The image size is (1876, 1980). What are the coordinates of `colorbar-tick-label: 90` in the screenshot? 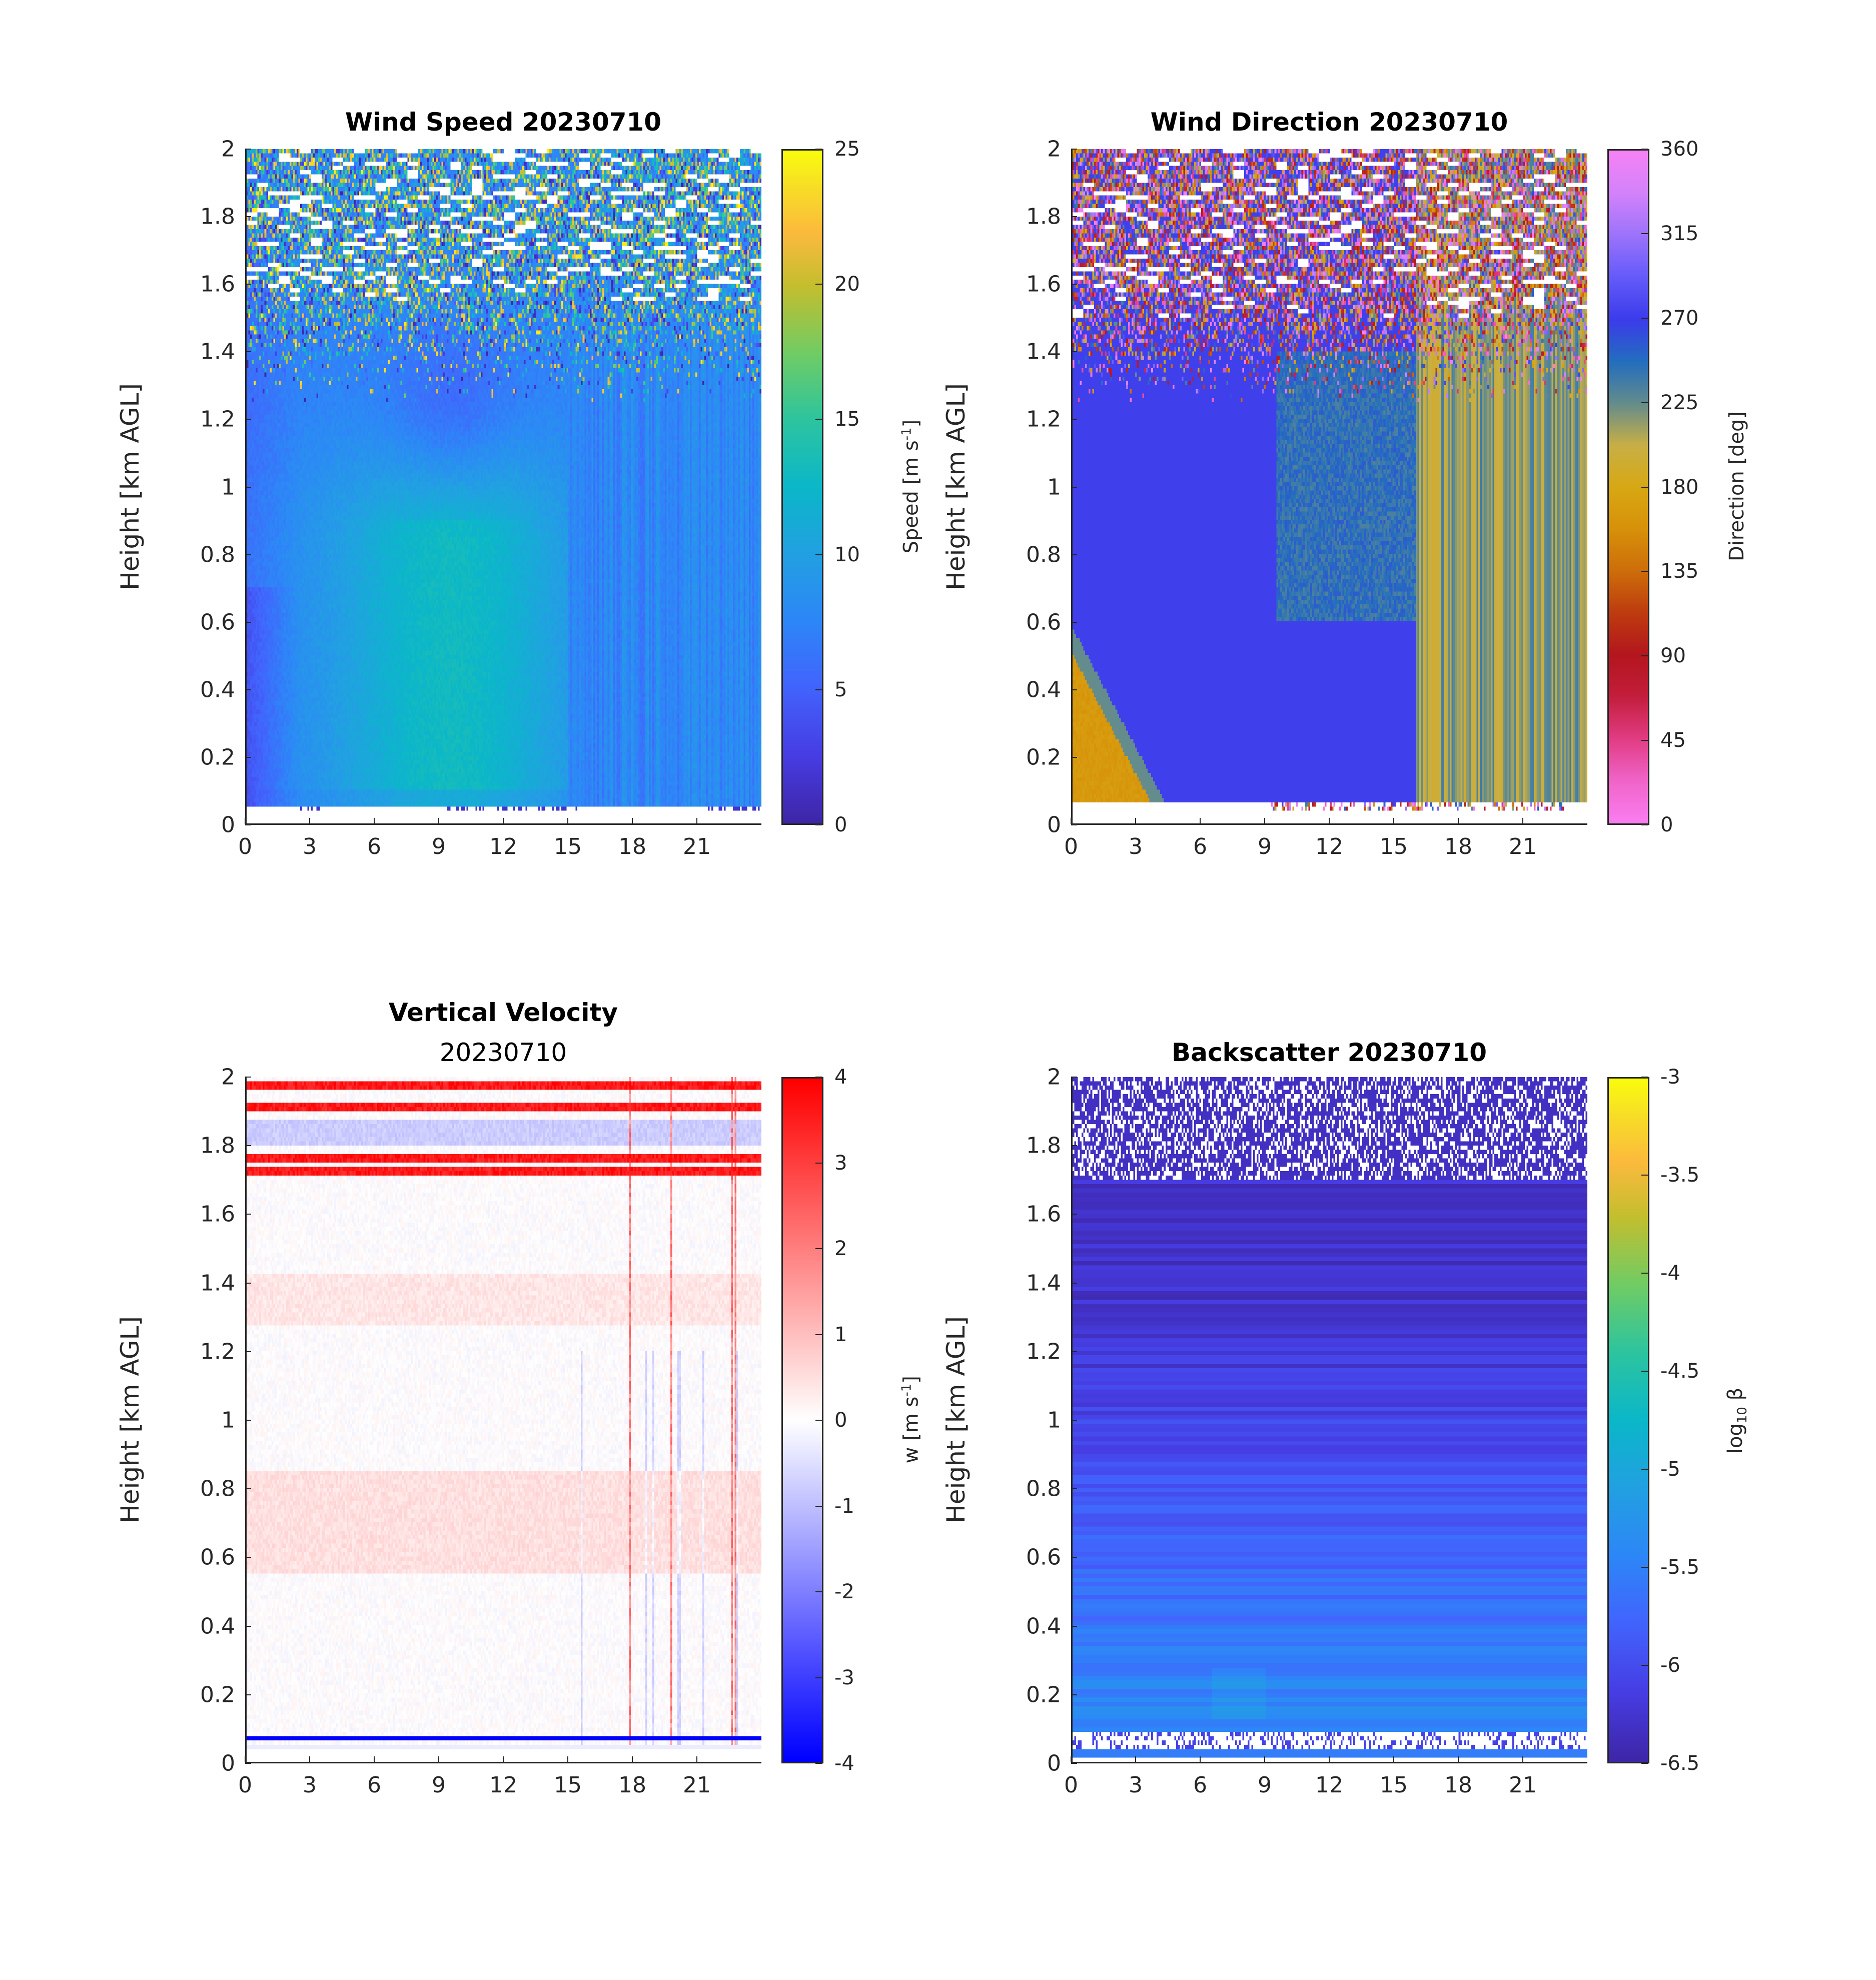 It's located at (1673, 656).